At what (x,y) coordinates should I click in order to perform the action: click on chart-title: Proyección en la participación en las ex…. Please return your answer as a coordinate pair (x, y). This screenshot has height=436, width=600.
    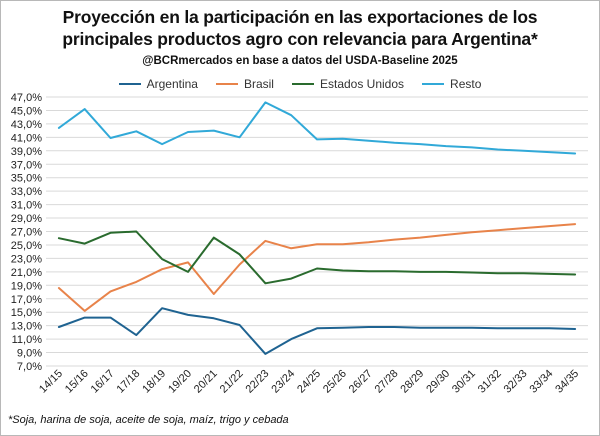
    Looking at the image, I should click on (300, 28).